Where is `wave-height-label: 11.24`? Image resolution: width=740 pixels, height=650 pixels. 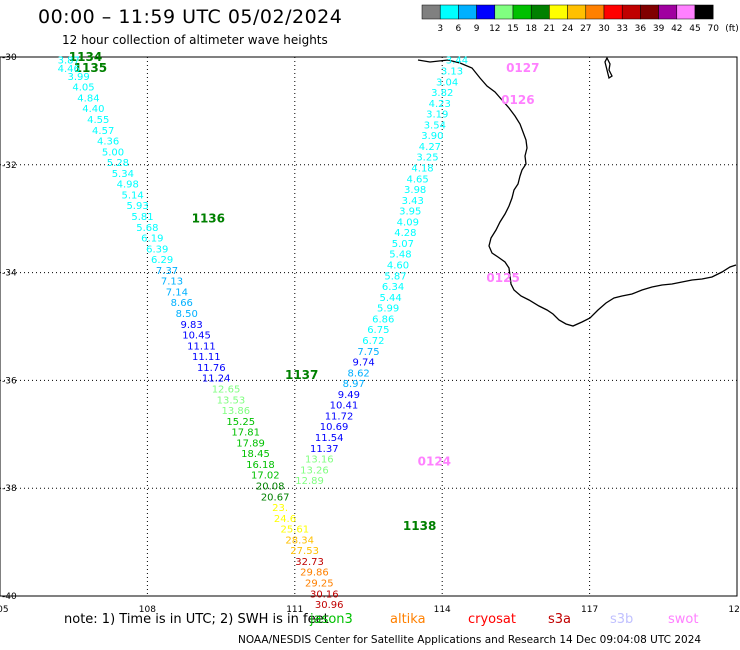 wave-height-label: 11.24 is located at coordinates (216, 379).